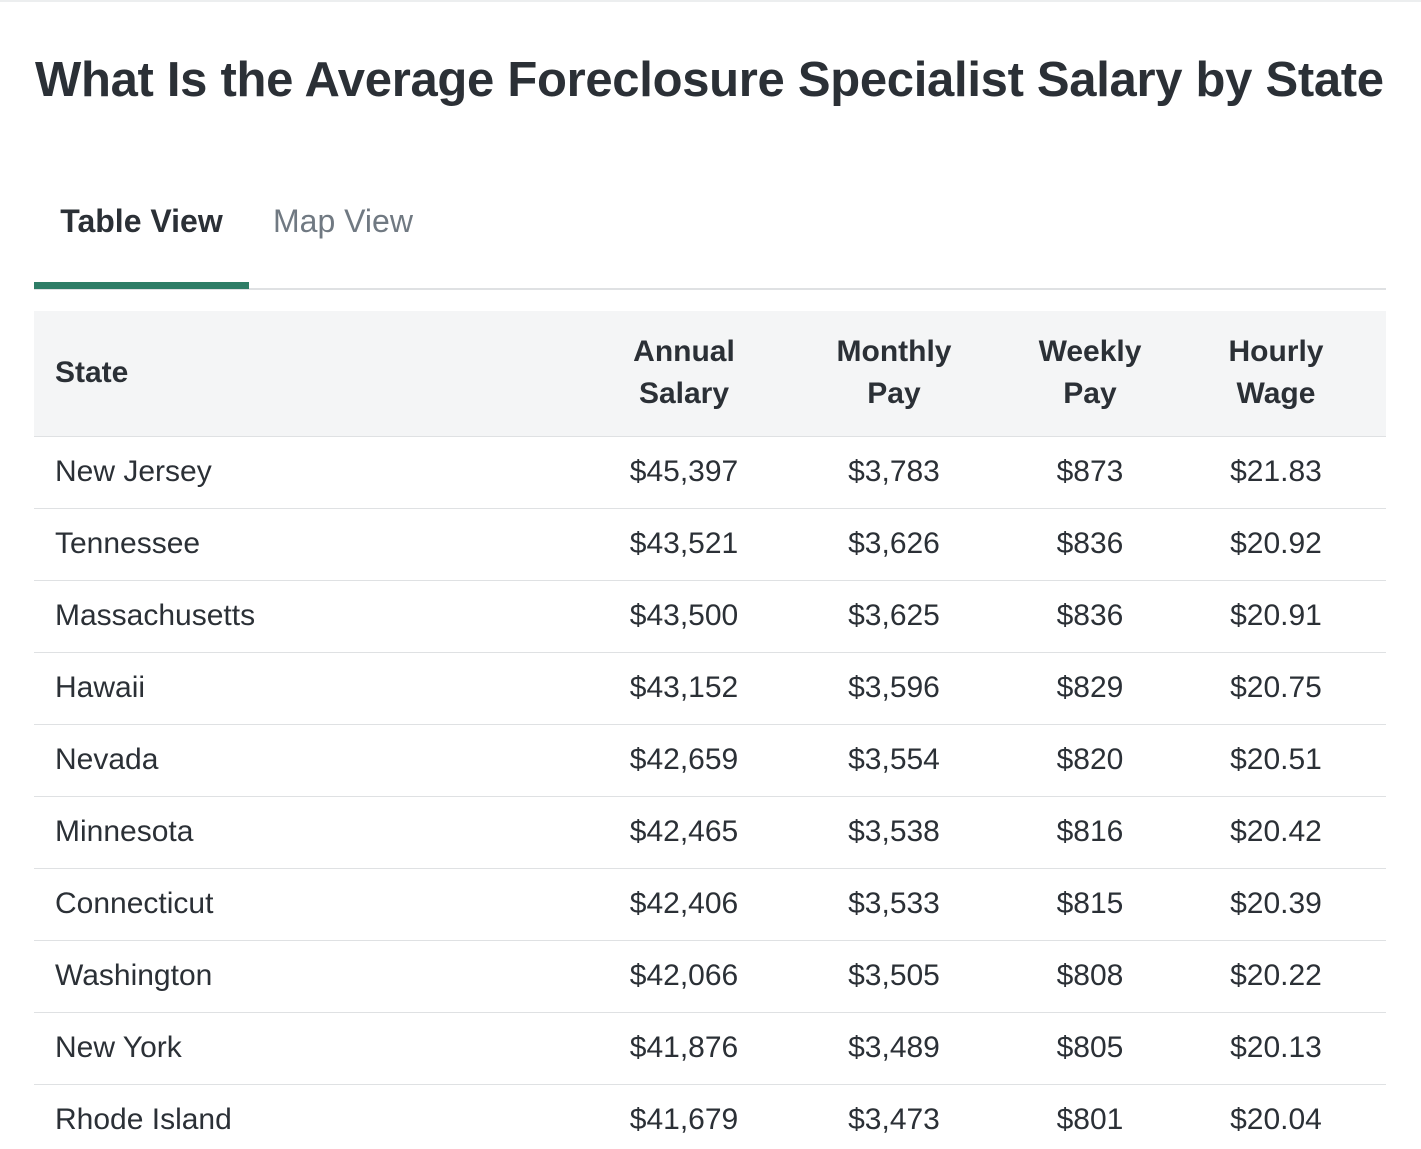 Image resolution: width=1421 pixels, height=1149 pixels. What do you see at coordinates (1090, 1116) in the screenshot?
I see `cell-weekly-pay: $801` at bounding box center [1090, 1116].